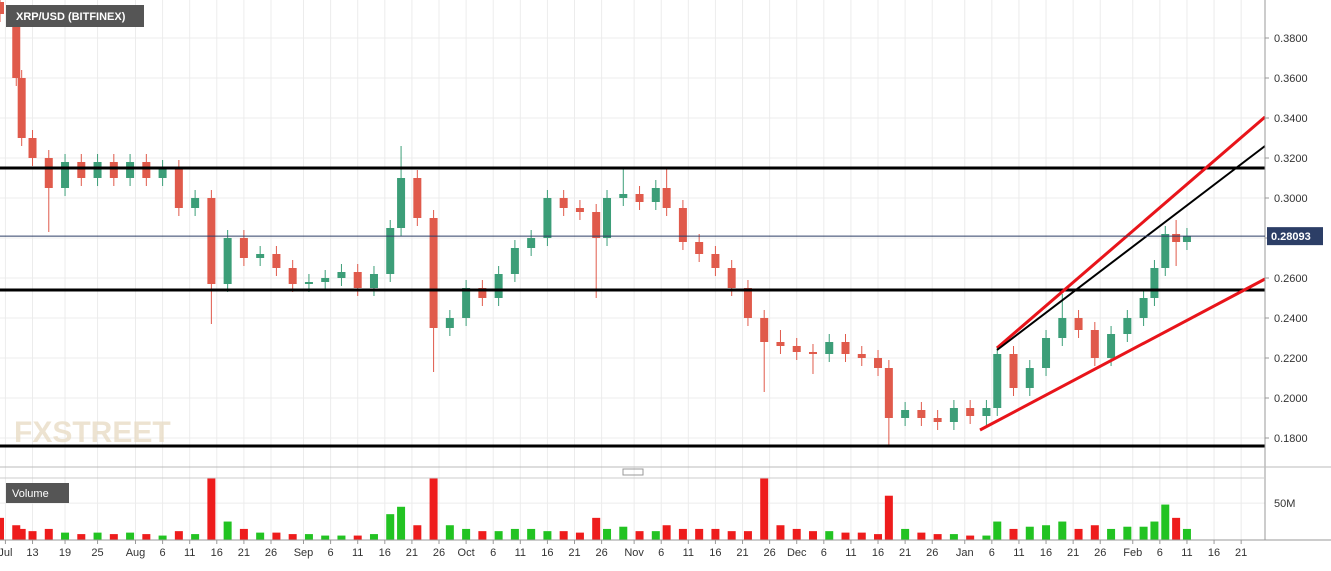  What do you see at coordinates (6, 553) in the screenshot?
I see `x-tick-label: Jul` at bounding box center [6, 553].